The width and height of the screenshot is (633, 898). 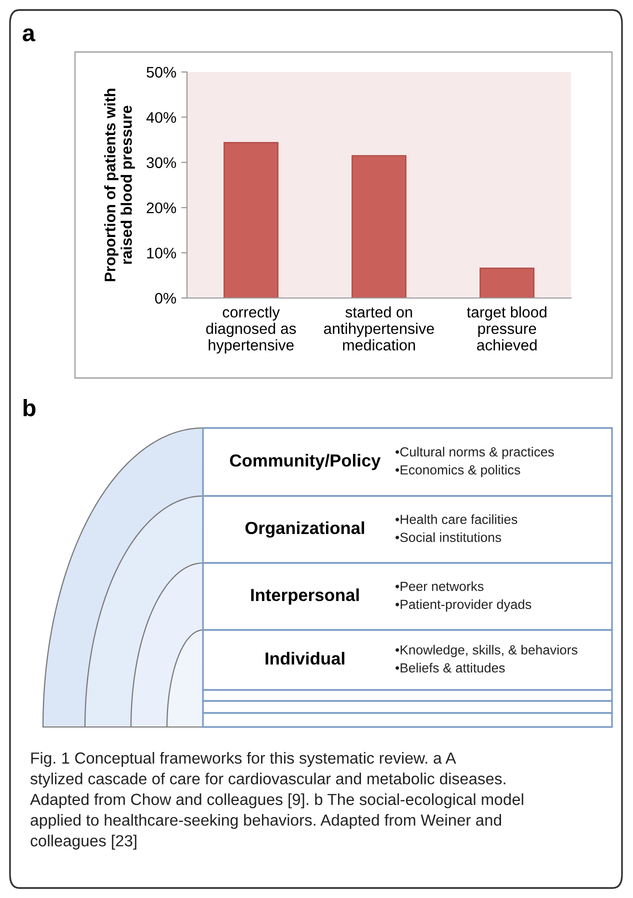 I want to click on text: Individual, so click(x=305, y=658).